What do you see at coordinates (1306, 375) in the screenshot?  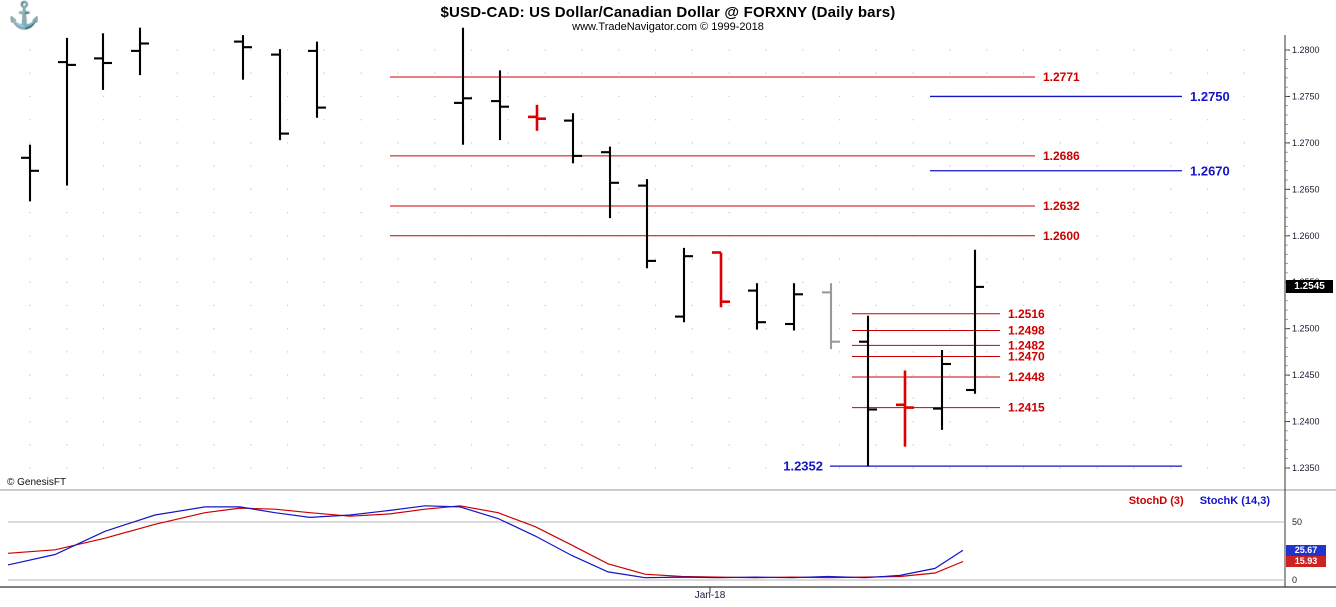 I see `price-tick-label: 1.2450` at bounding box center [1306, 375].